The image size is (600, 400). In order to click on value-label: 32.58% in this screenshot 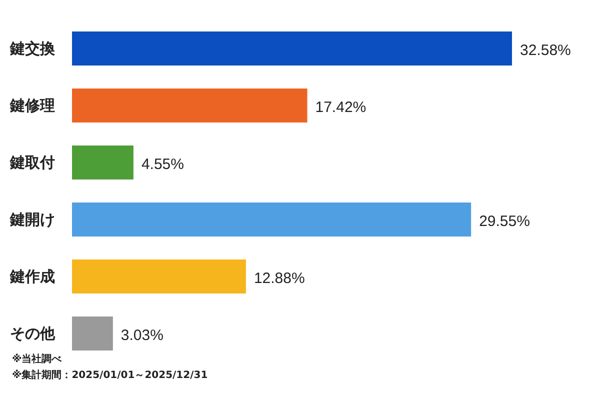, I will do `click(545, 50)`.